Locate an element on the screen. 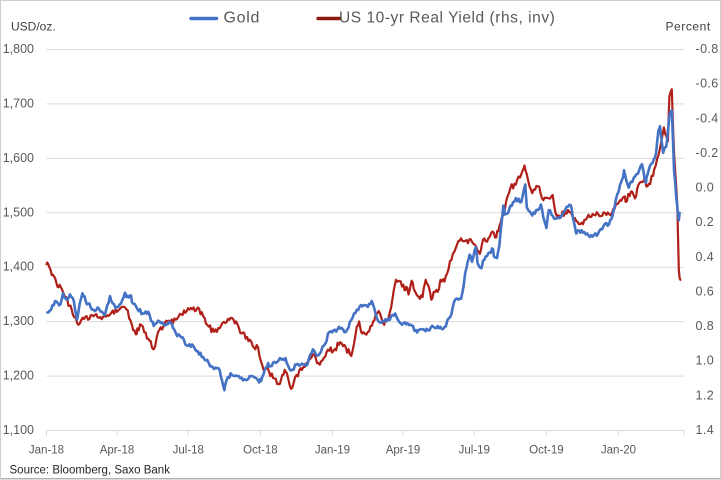  svg-text: 0.4 is located at coordinates (705, 257).